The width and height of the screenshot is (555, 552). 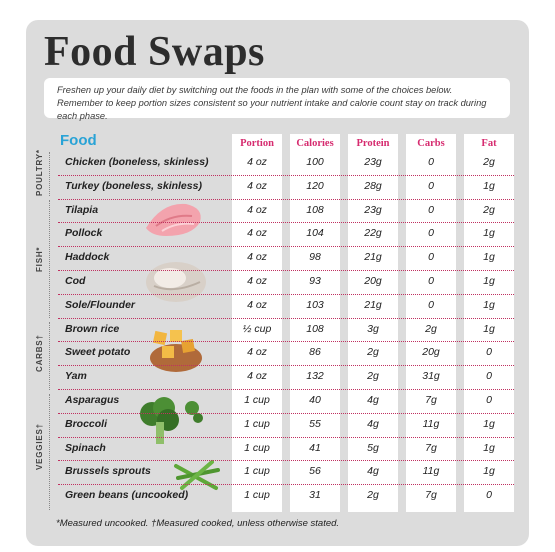 I want to click on protein-cell: 23g, so click(x=373, y=209).